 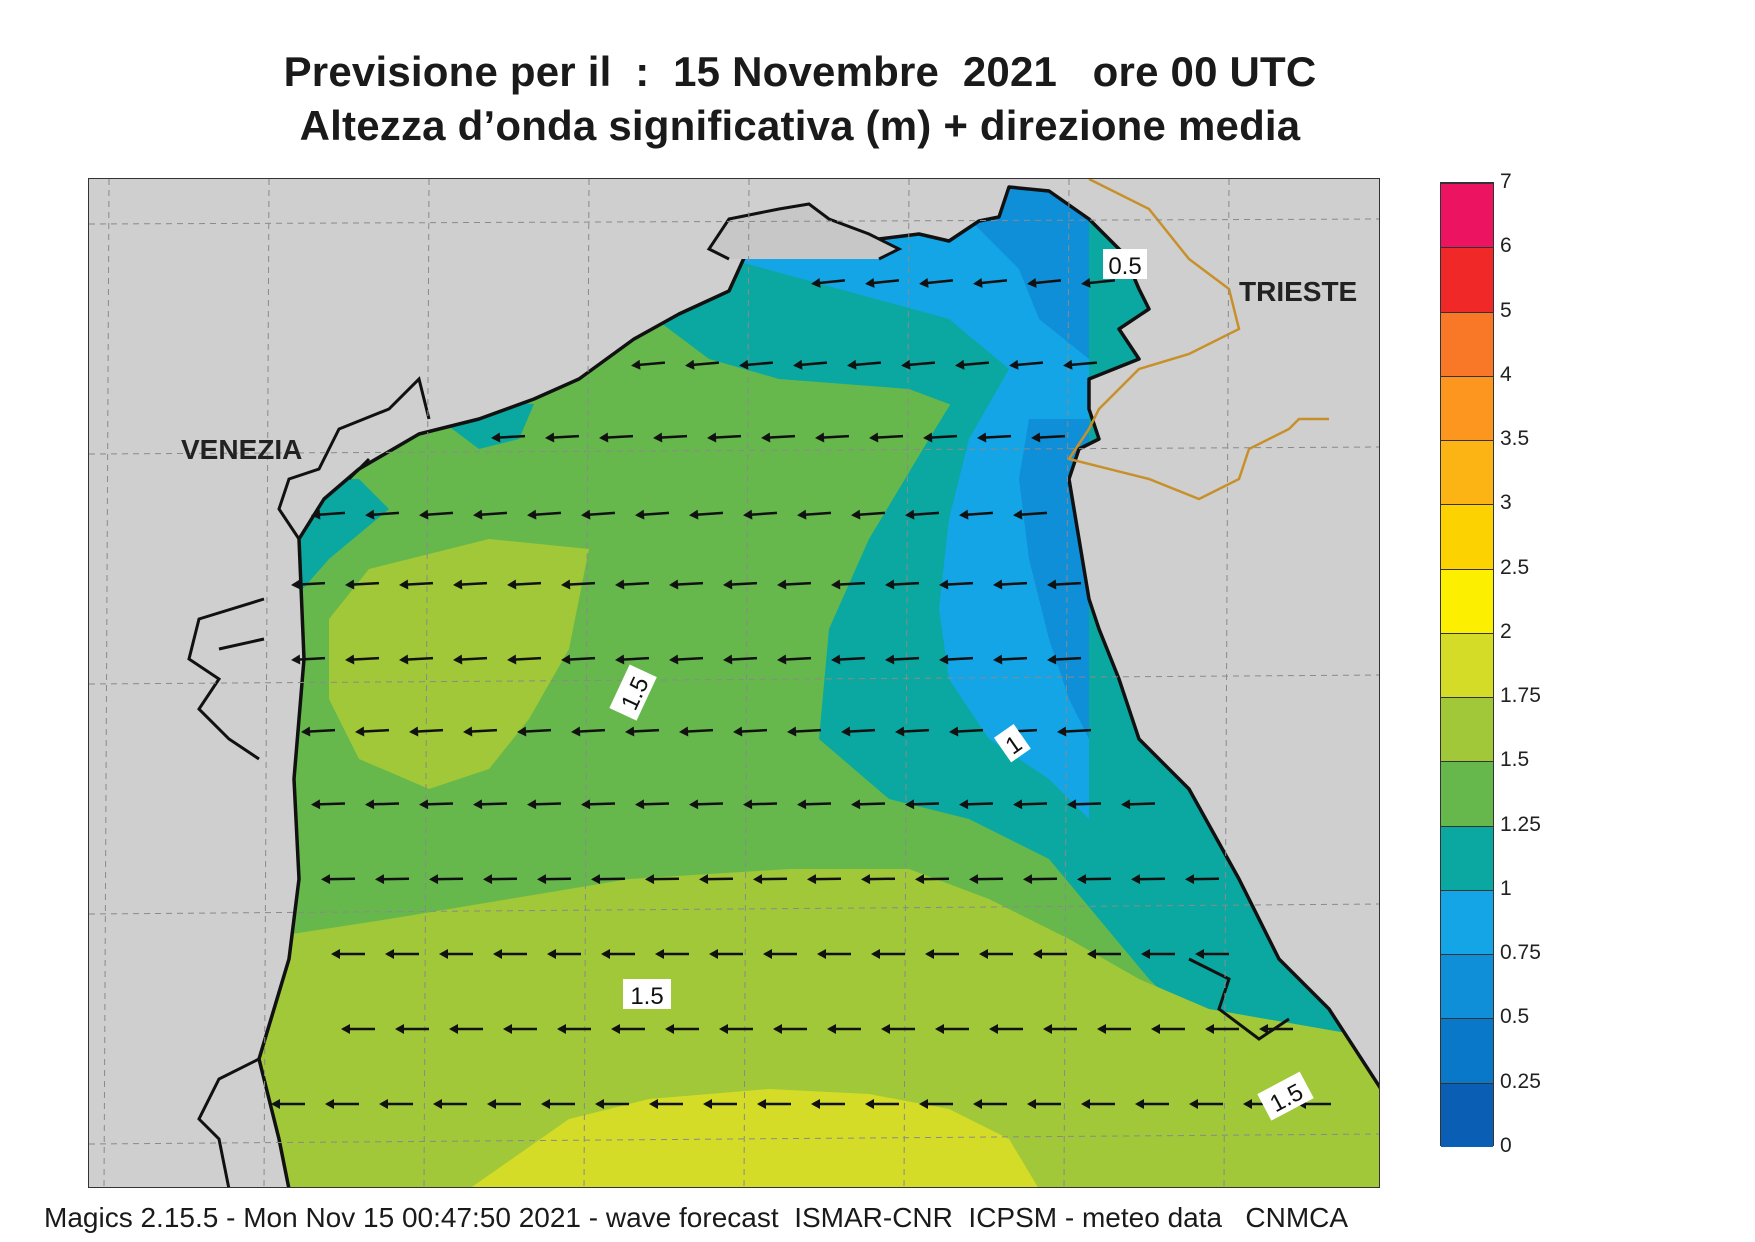 What do you see at coordinates (241, 449) in the screenshot?
I see `place-label-venezia: VENEZIA` at bounding box center [241, 449].